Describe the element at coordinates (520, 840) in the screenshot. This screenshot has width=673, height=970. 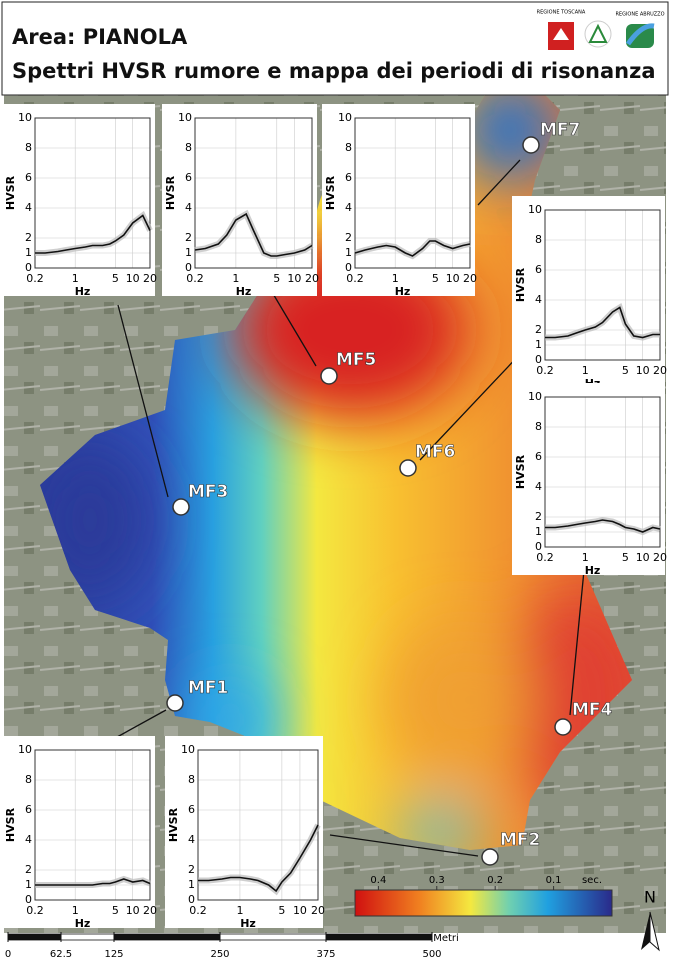
I see `station-label: MF2` at that location.